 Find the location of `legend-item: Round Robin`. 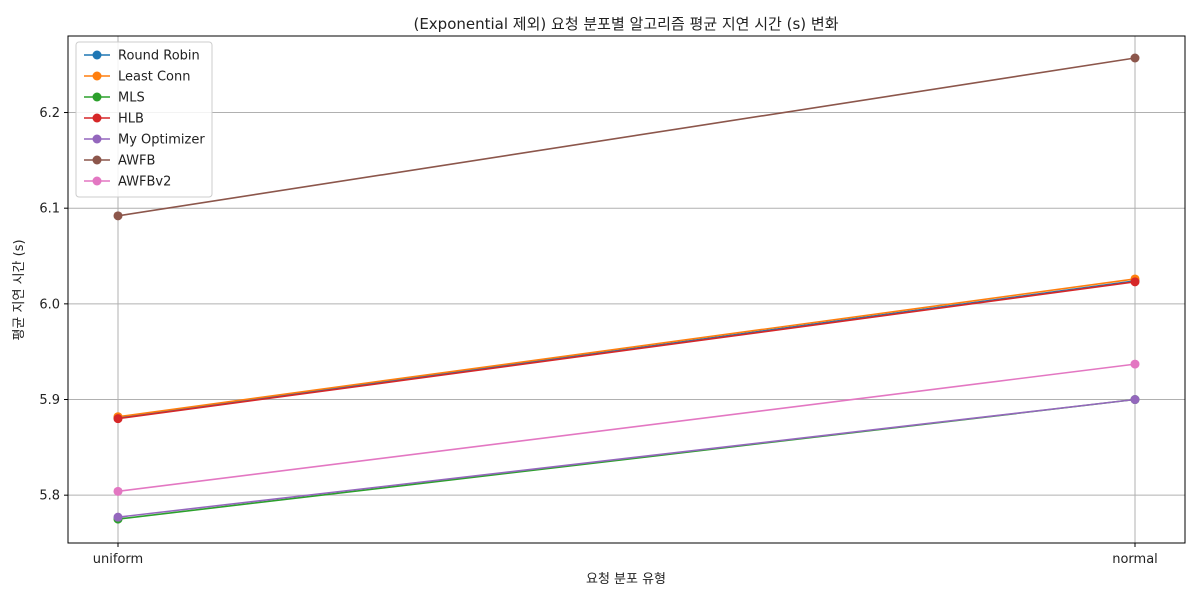

legend-item: Round Robin is located at coordinates (142, 56).